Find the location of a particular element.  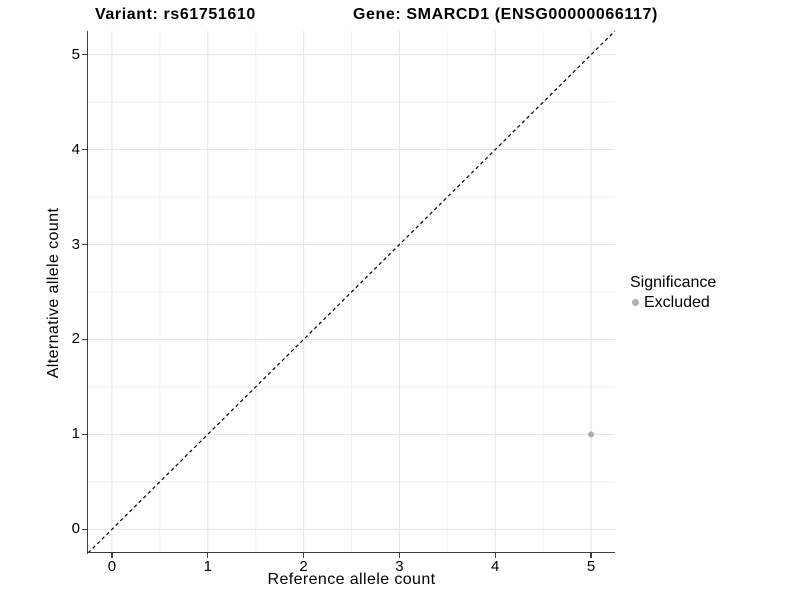

excluded-point-icon is located at coordinates (635, 302).